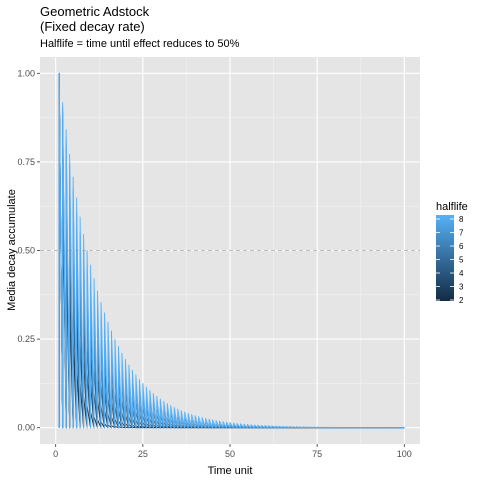 This screenshot has width=480, height=485. What do you see at coordinates (12, 250) in the screenshot?
I see `y-axis-label: Media decay accumulate` at bounding box center [12, 250].